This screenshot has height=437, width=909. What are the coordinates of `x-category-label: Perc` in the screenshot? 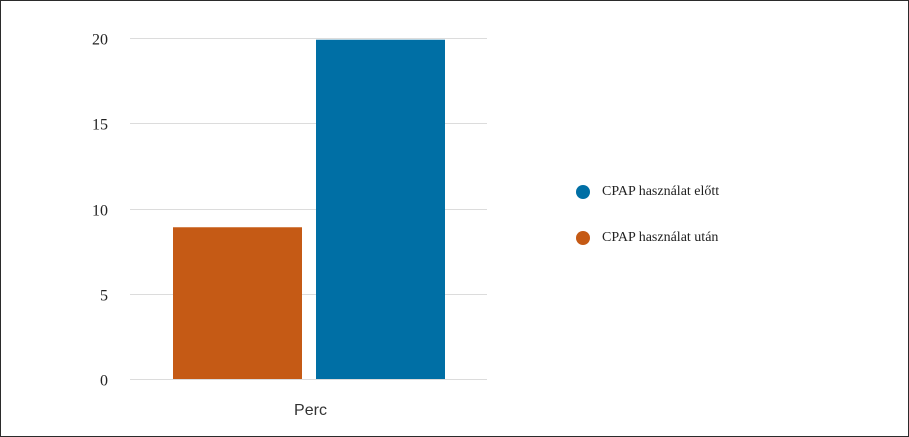 It's located at (310, 410).